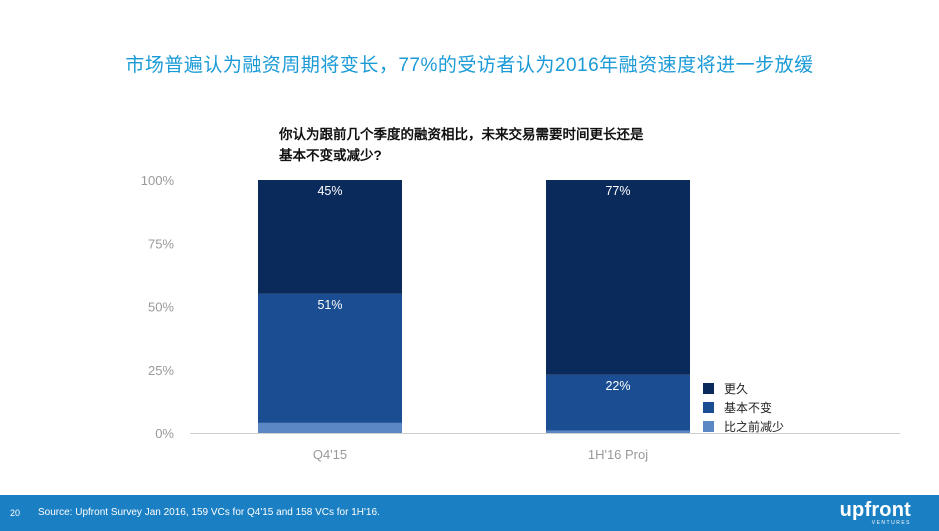  What do you see at coordinates (164, 433) in the screenshot?
I see `y-tick-label: 0%` at bounding box center [164, 433].